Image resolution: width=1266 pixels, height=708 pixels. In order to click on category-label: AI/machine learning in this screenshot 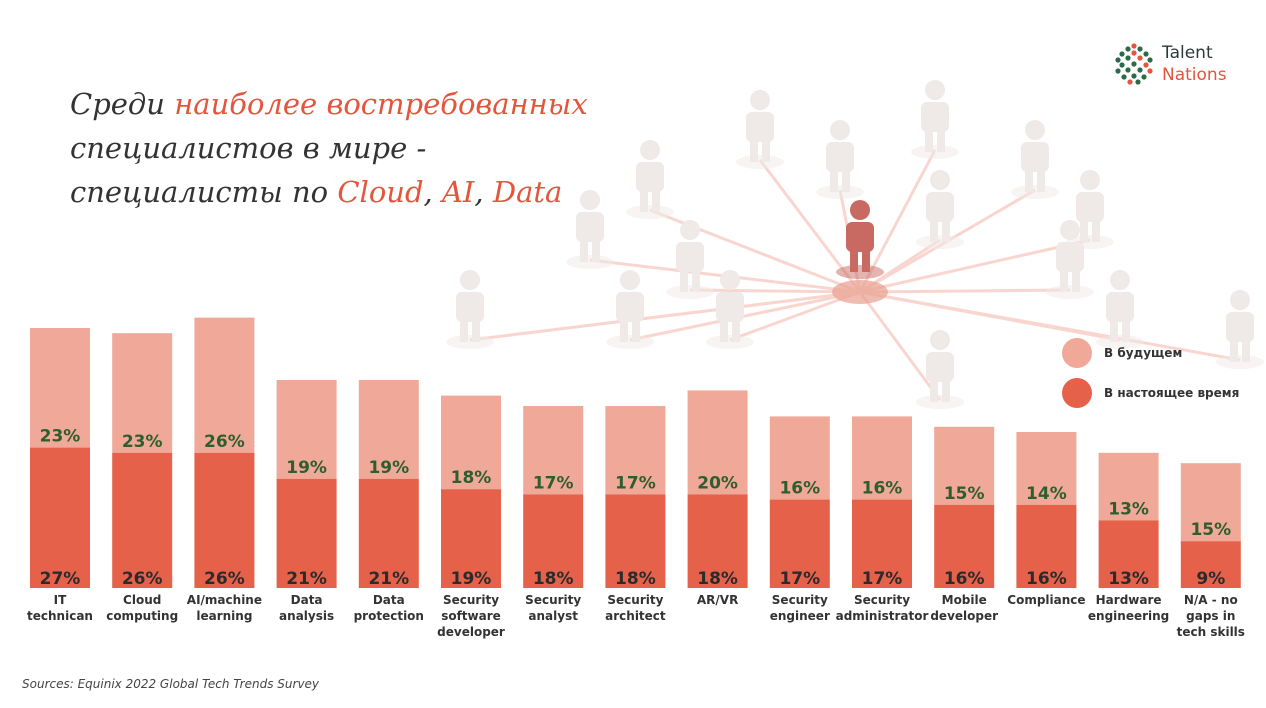, I will do `click(224, 608)`.